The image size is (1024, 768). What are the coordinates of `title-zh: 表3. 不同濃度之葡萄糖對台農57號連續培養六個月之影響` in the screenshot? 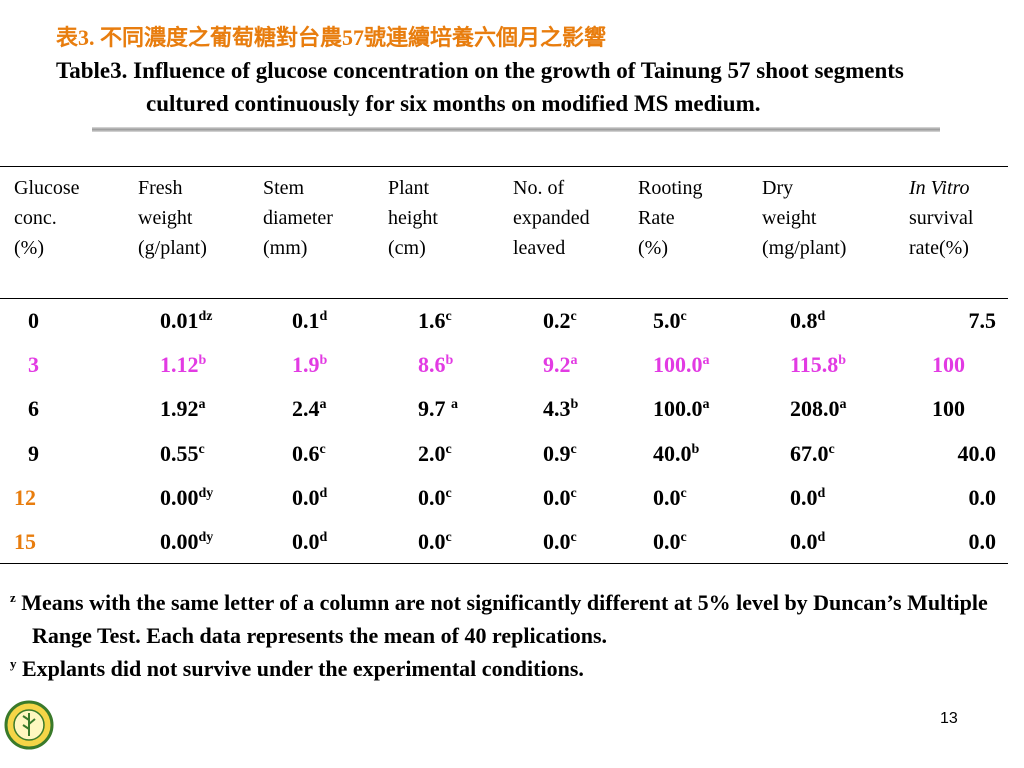 It's located at (331, 37).